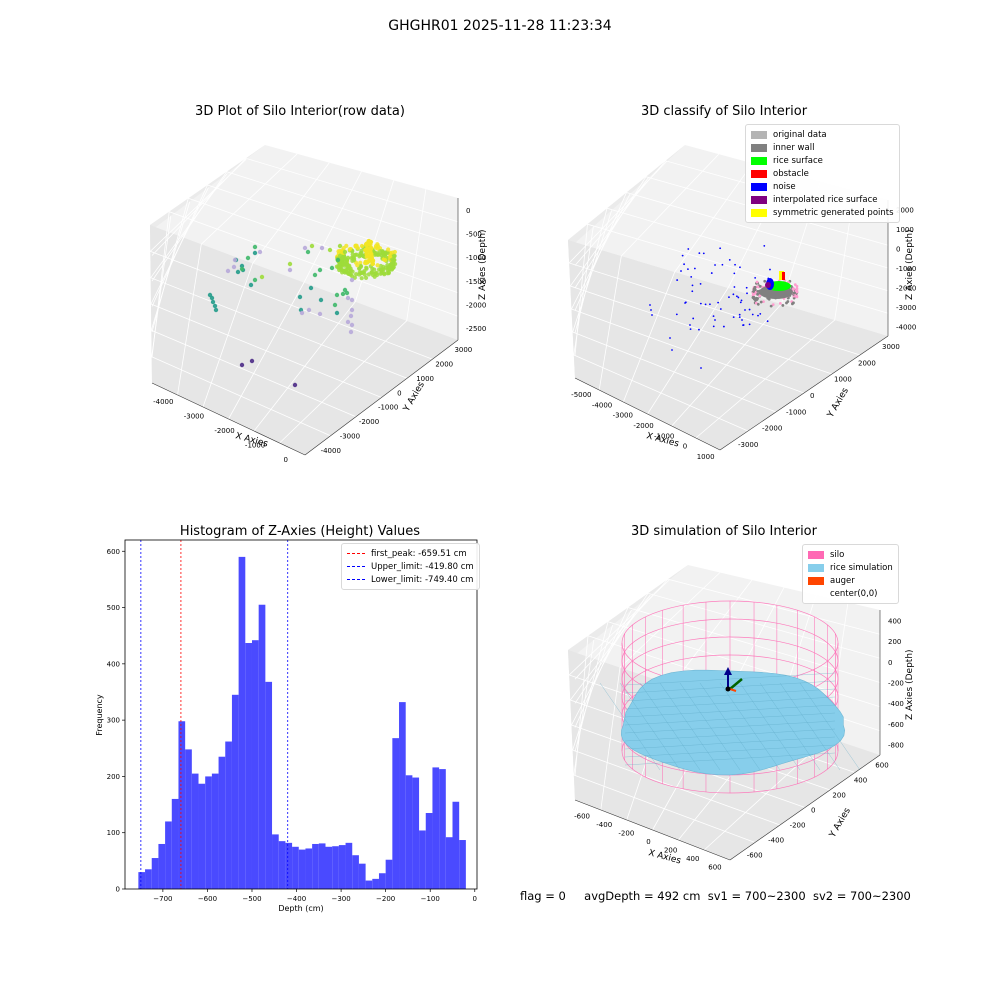 This screenshot has height=1000, width=1000. I want to click on x-tick-label: −600, so click(207, 899).